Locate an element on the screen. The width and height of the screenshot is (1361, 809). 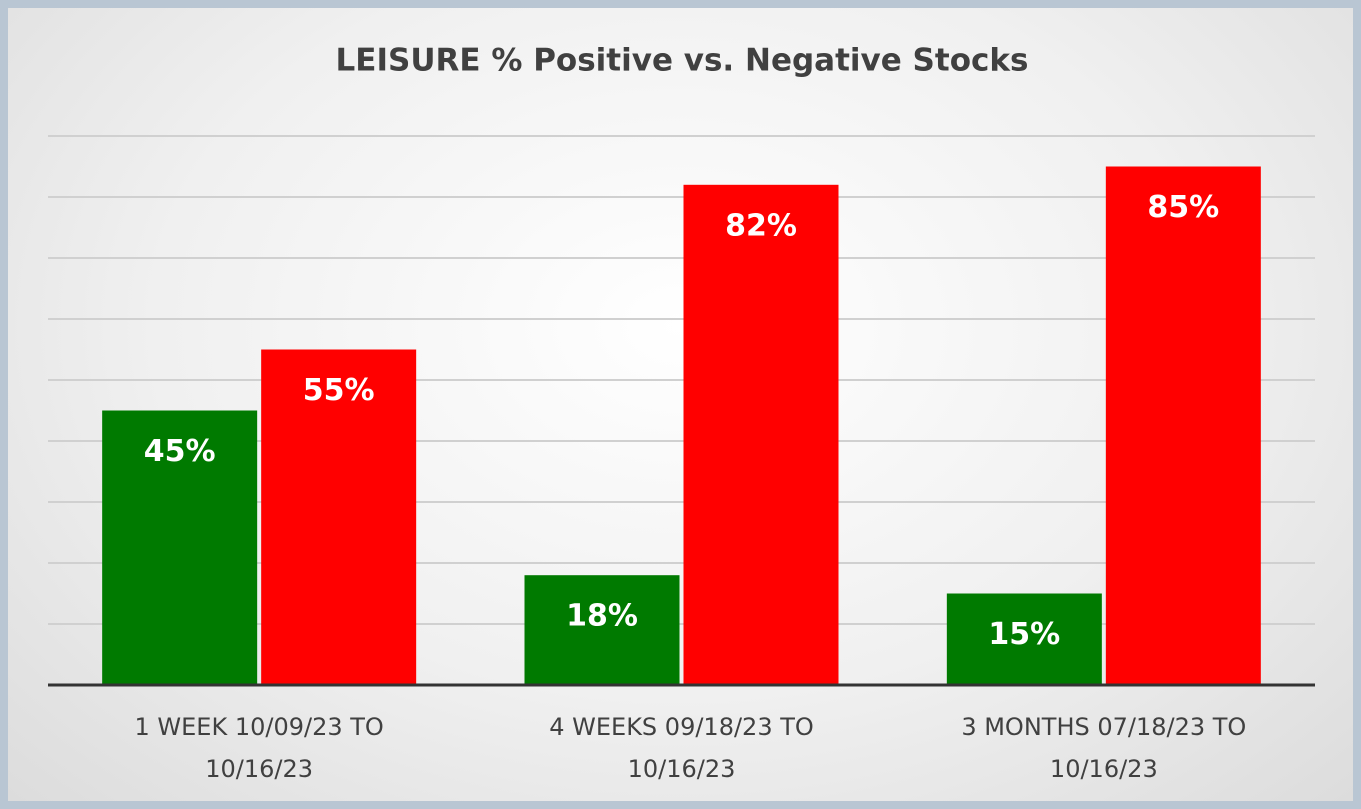
x-tick-label: 1 WEEK 10/09/23 TO 10/16/23 is located at coordinates (259, 748).